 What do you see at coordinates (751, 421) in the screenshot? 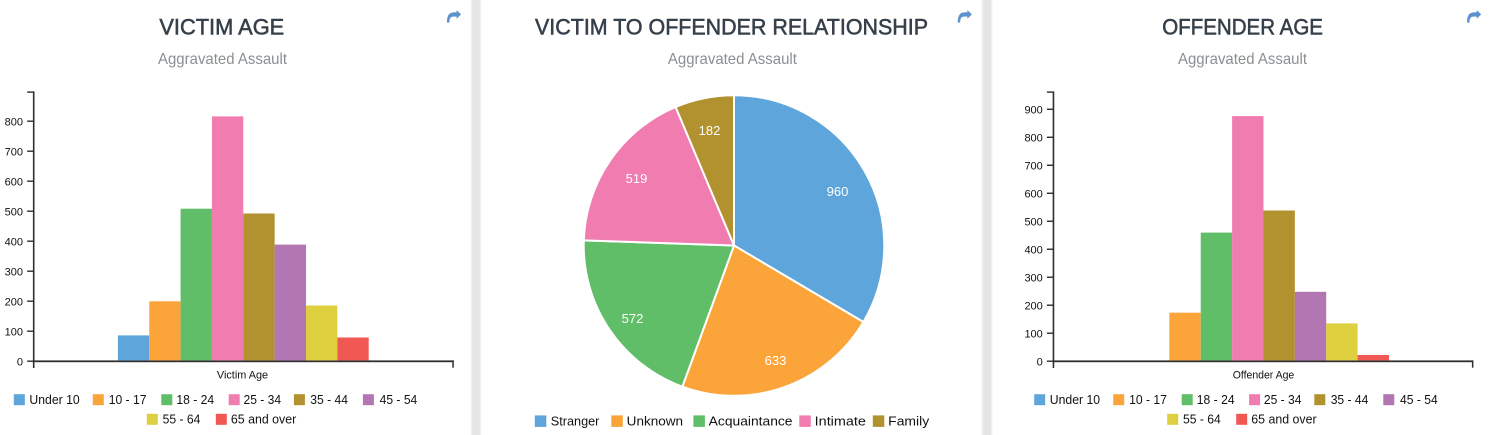
I see `svg-text: Acquaintance` at bounding box center [751, 421].